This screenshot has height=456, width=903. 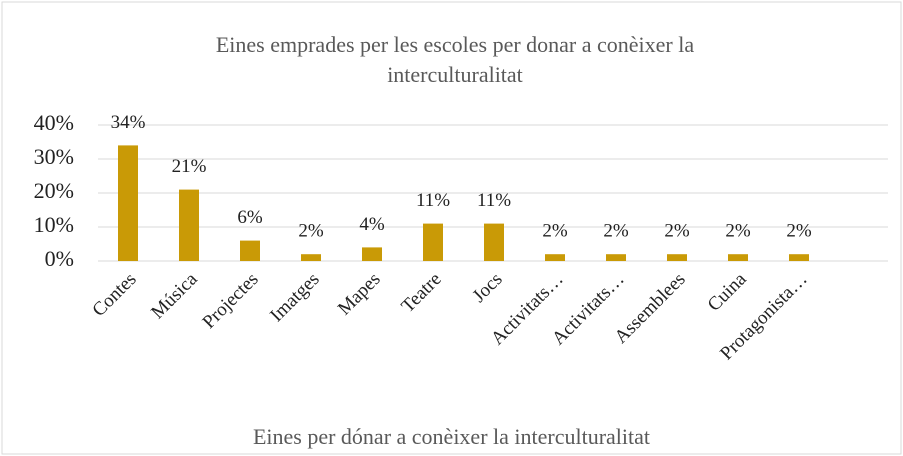 I want to click on y-tick-label: 20%, so click(x=54, y=190).